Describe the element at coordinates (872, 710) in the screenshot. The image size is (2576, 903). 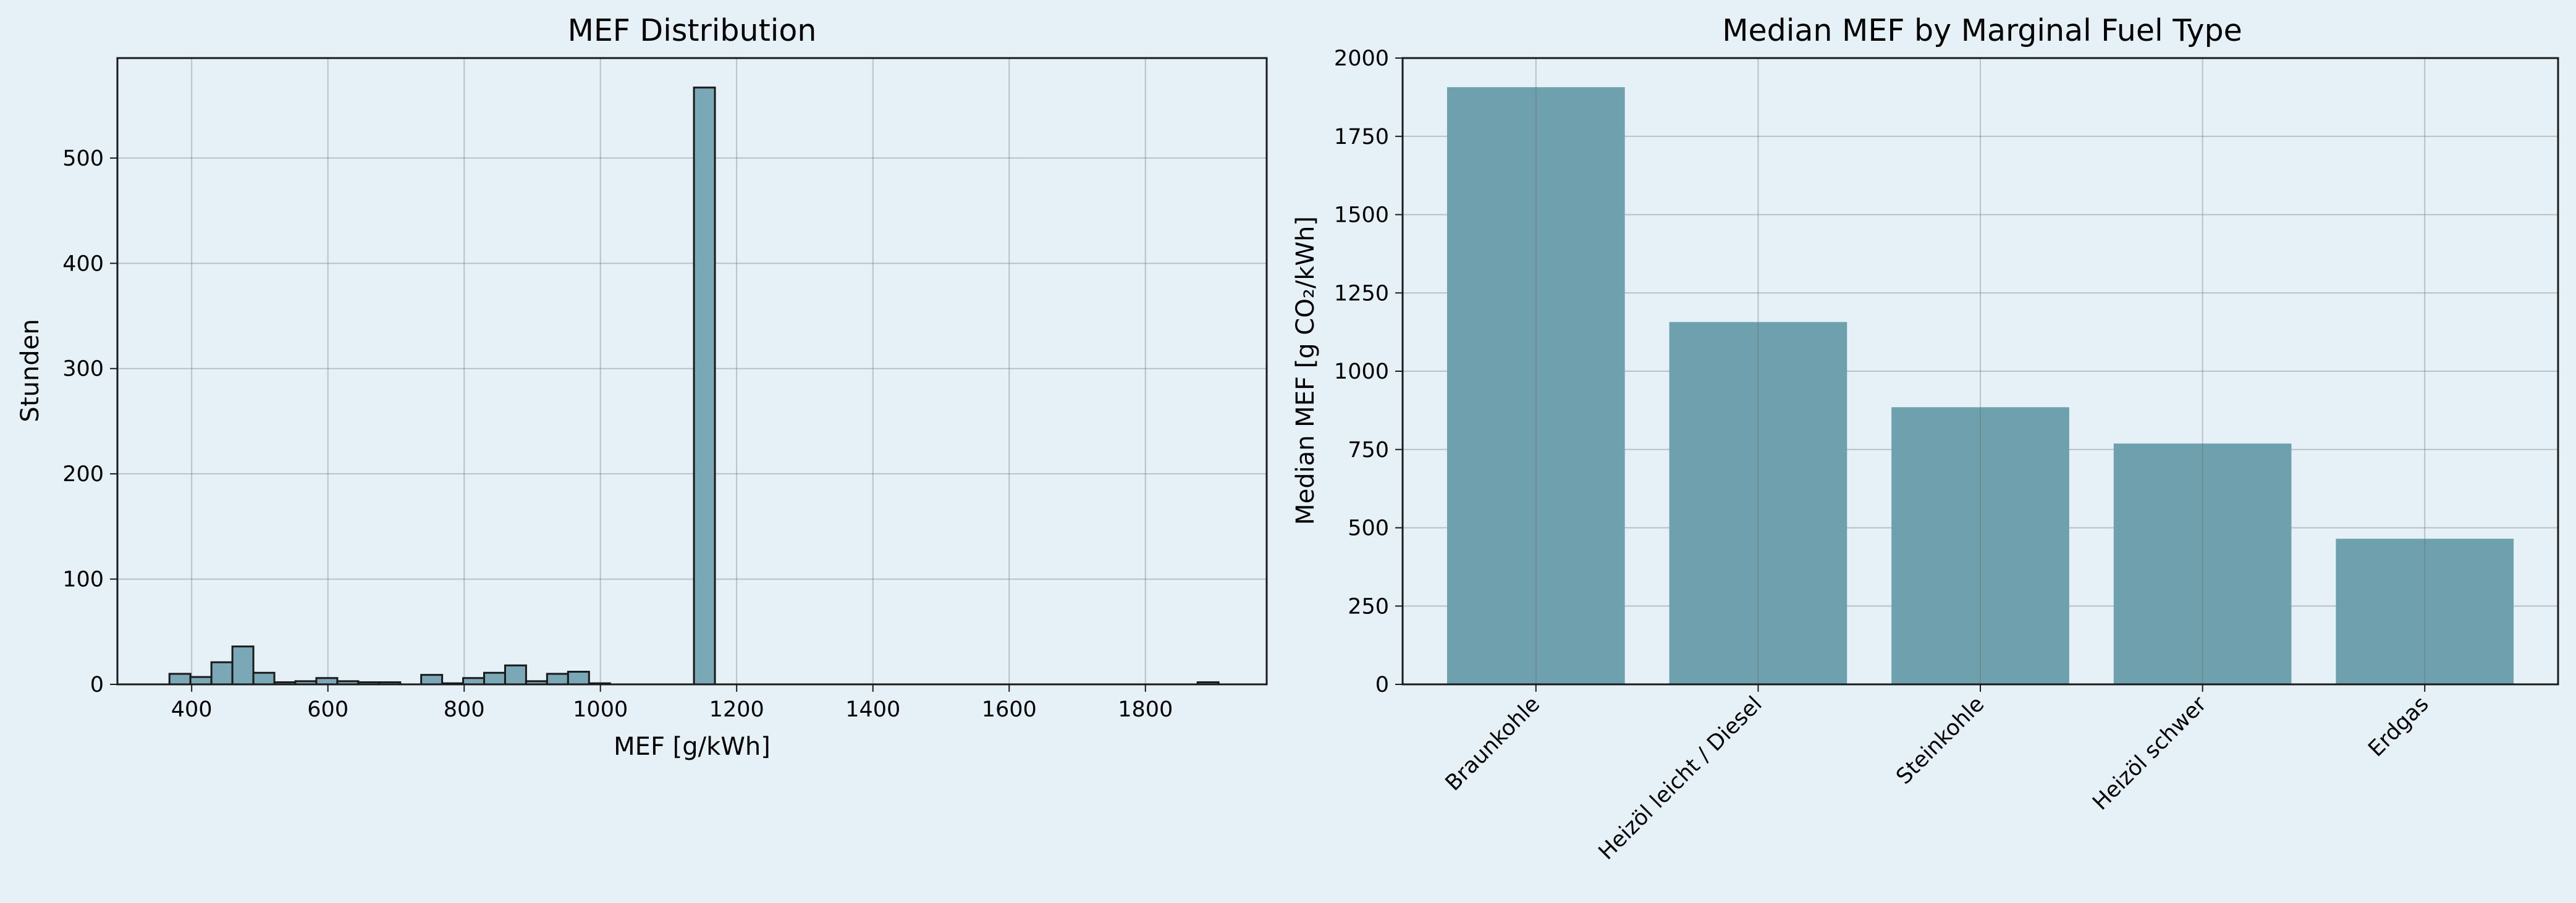
I see `x-tick-label: 1400` at that location.